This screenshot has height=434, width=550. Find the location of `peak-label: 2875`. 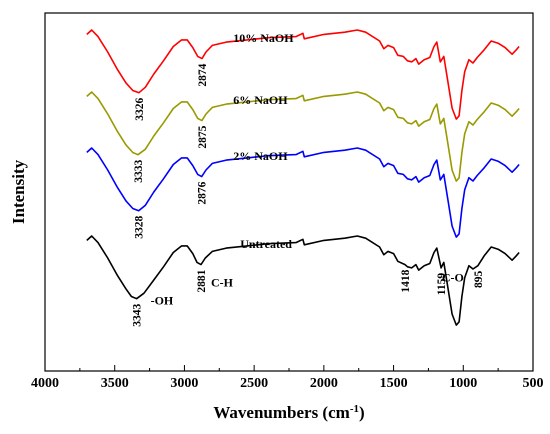

peak-label: 2875 is located at coordinates (203, 136).